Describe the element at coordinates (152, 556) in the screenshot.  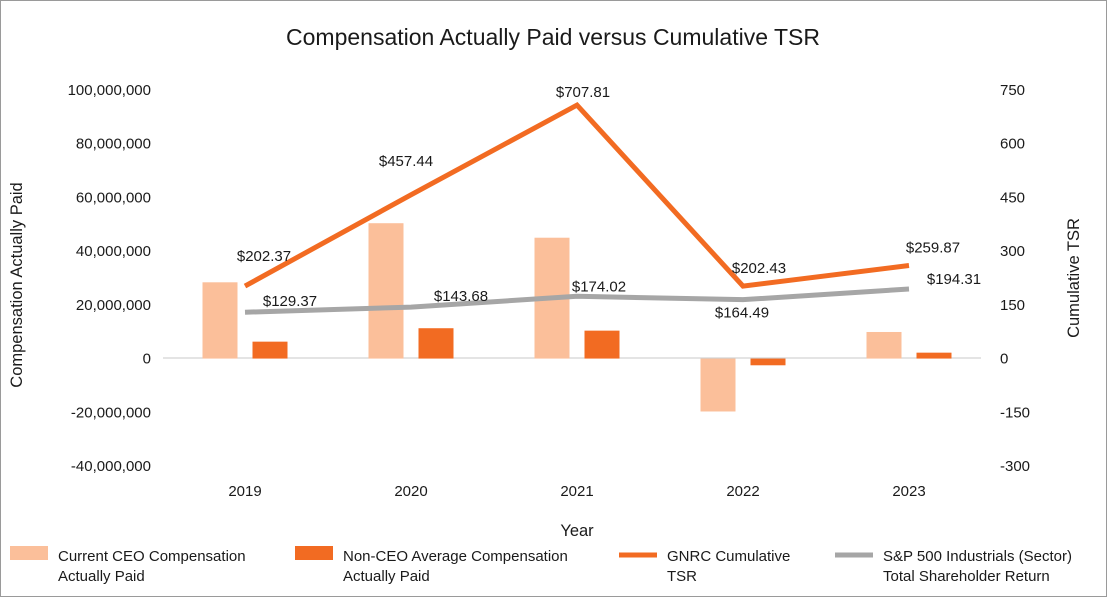
I see `legend-label: Current CEO Compensation` at that location.